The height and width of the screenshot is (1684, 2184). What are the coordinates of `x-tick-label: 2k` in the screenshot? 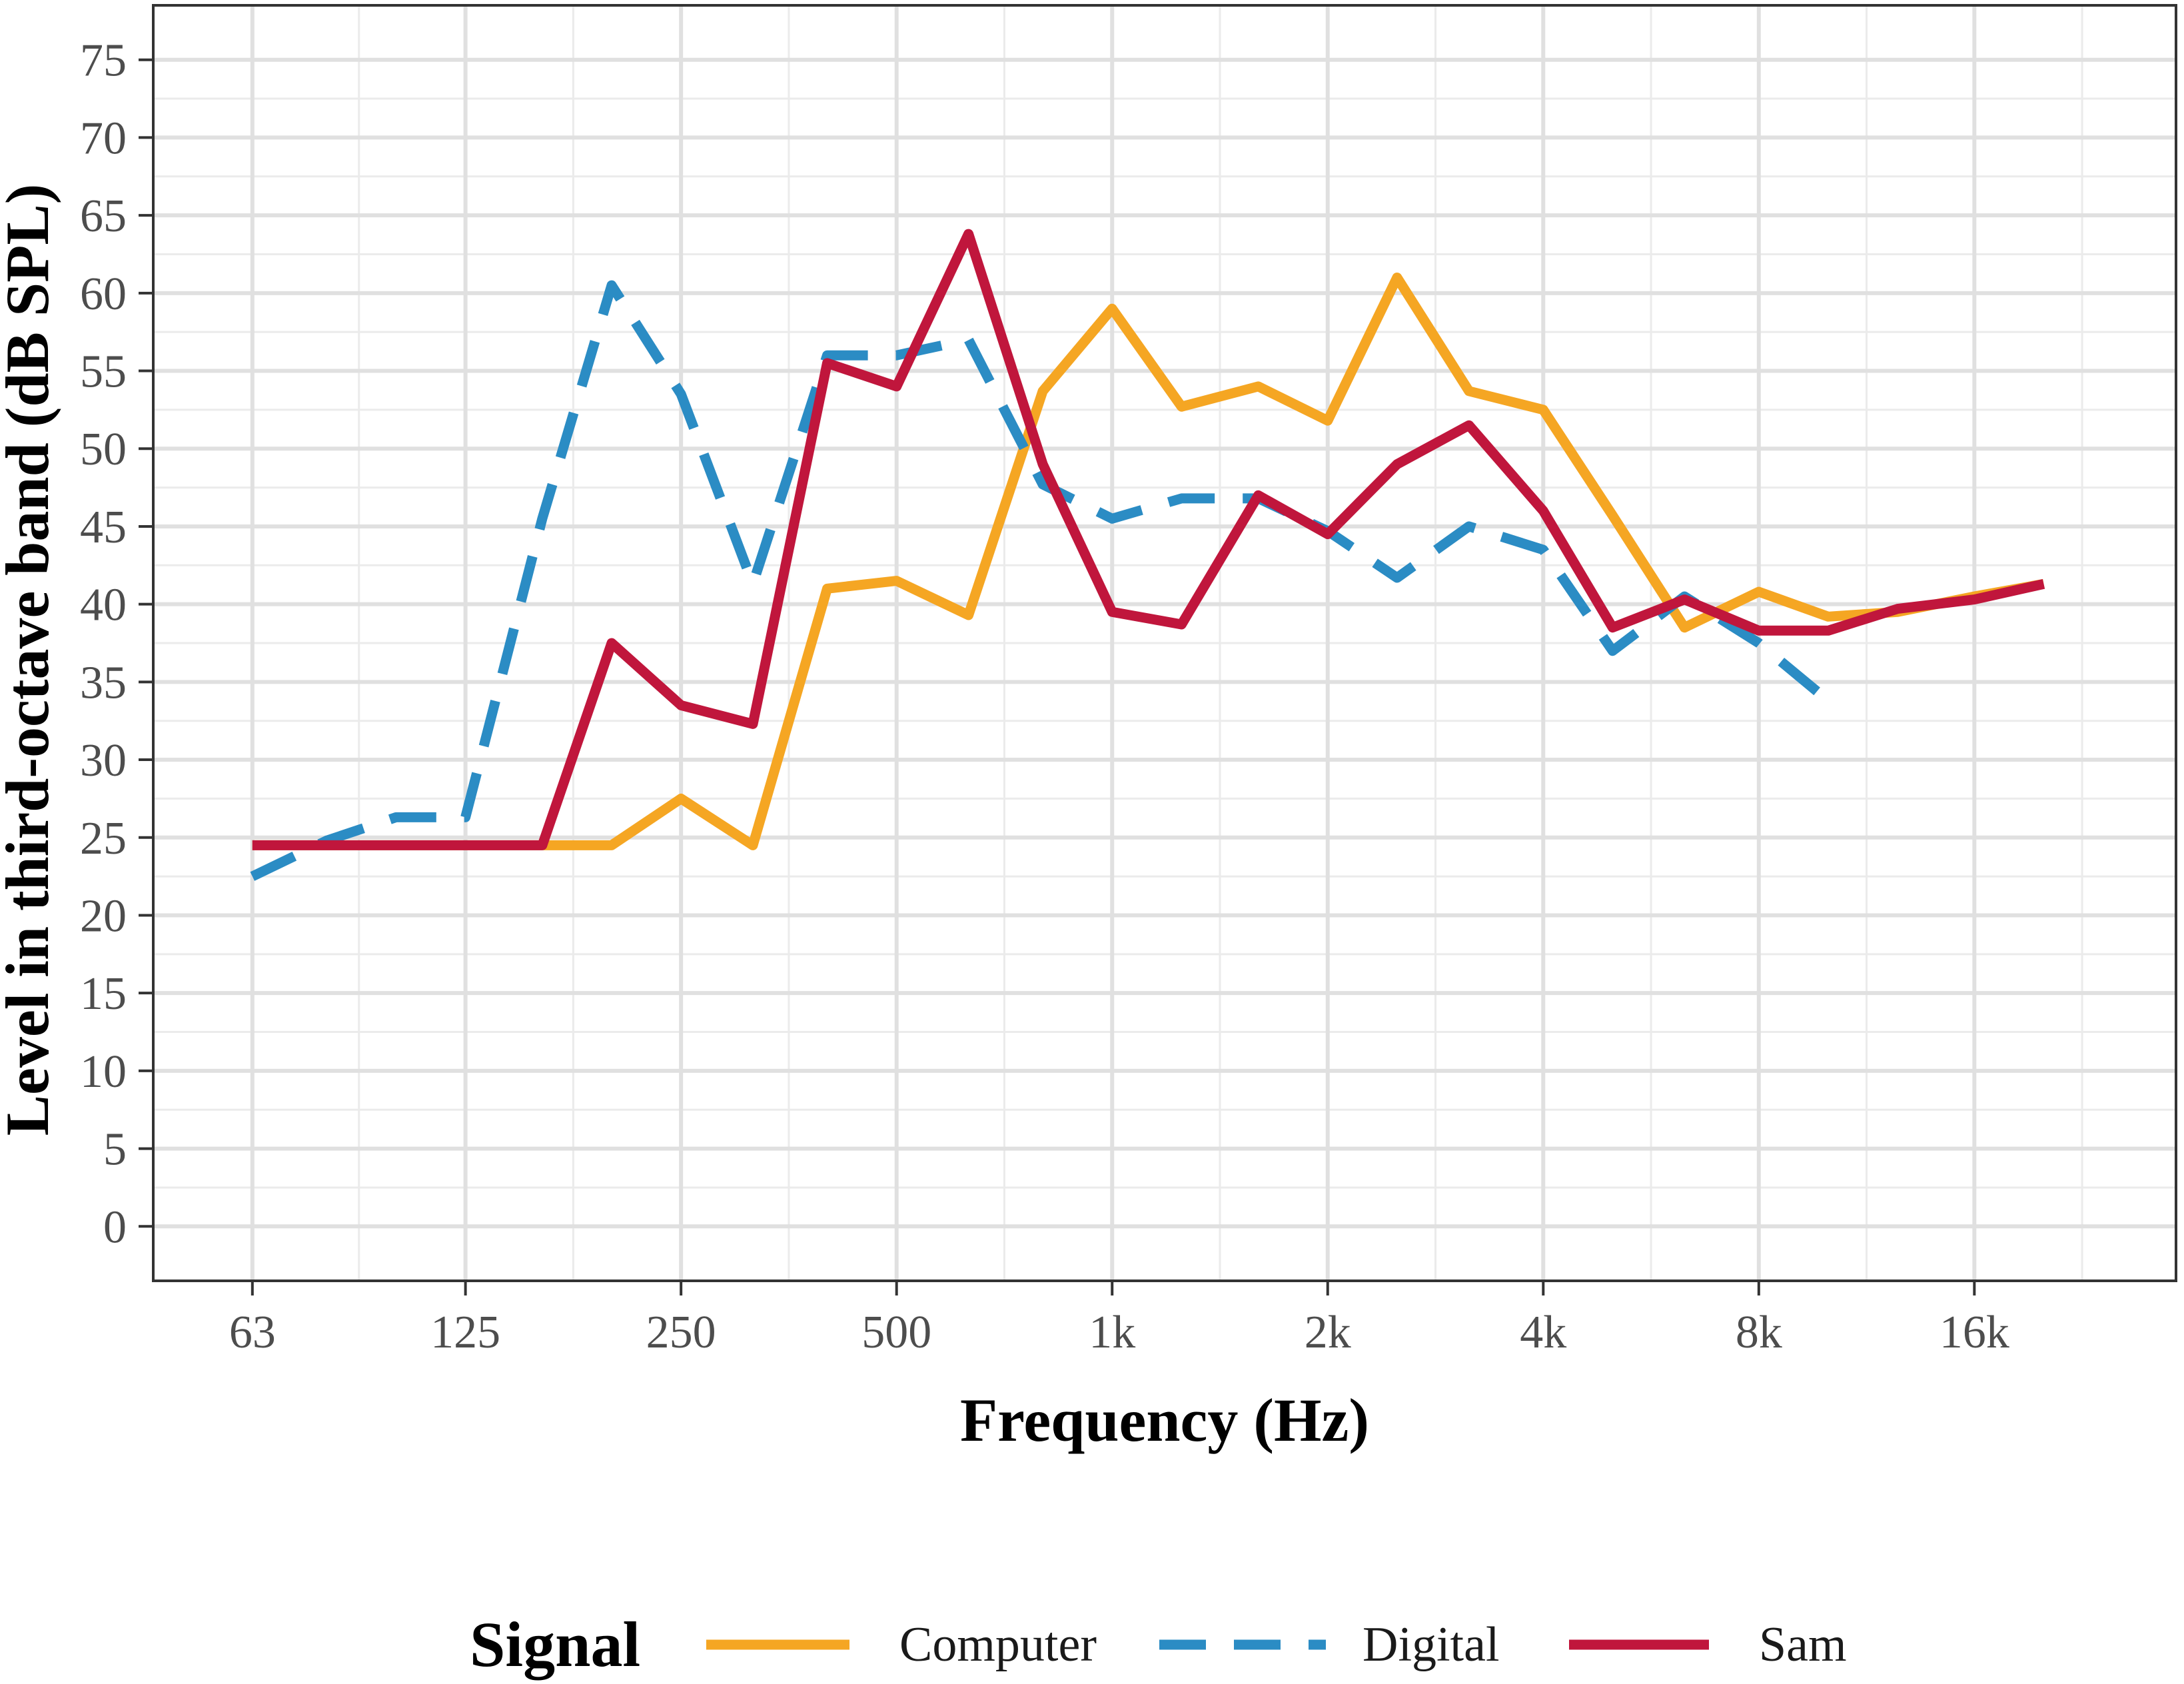 It's located at (1328, 1332).